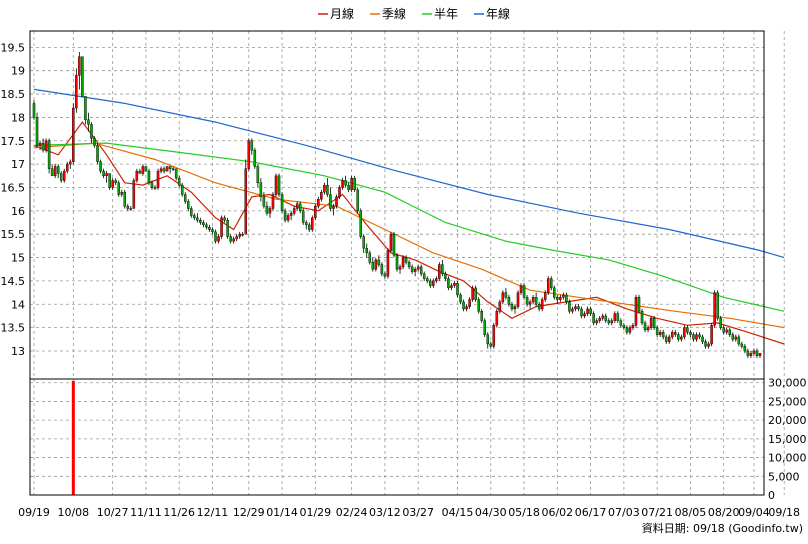 The image size is (808, 544). What do you see at coordinates (624, 512) in the screenshot?
I see `x-tick-17: 07/03` at bounding box center [624, 512].